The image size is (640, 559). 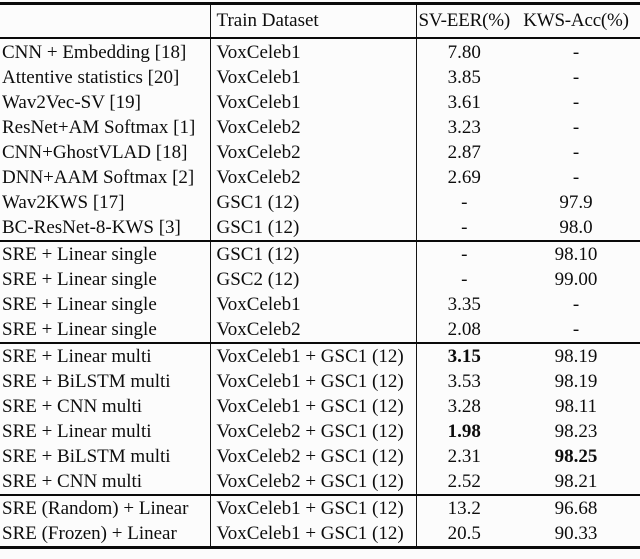 I want to click on table-row: SRE + Linear single GSC1 (12) - 98.10, so click(x=320, y=254).